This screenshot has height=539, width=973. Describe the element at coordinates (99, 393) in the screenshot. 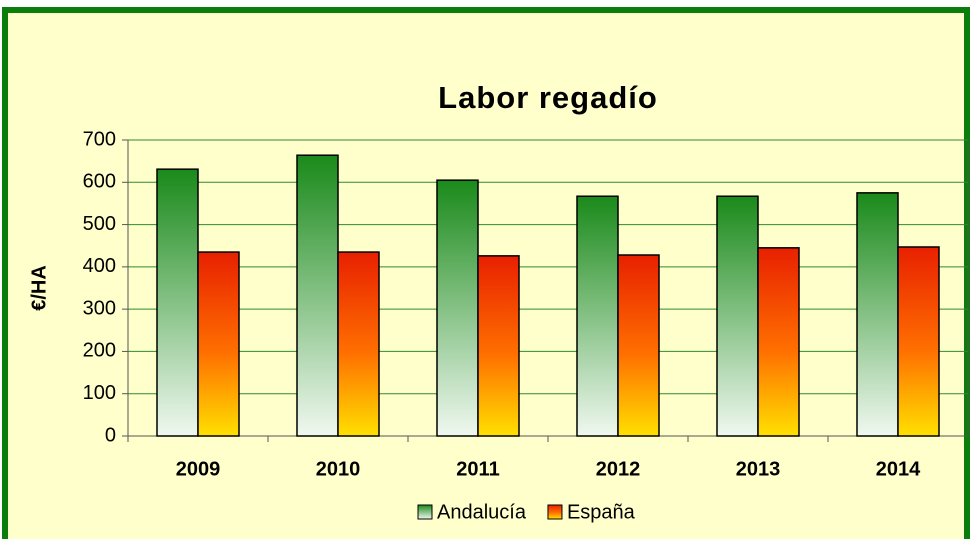

I see `y-tick-label: 100` at that location.